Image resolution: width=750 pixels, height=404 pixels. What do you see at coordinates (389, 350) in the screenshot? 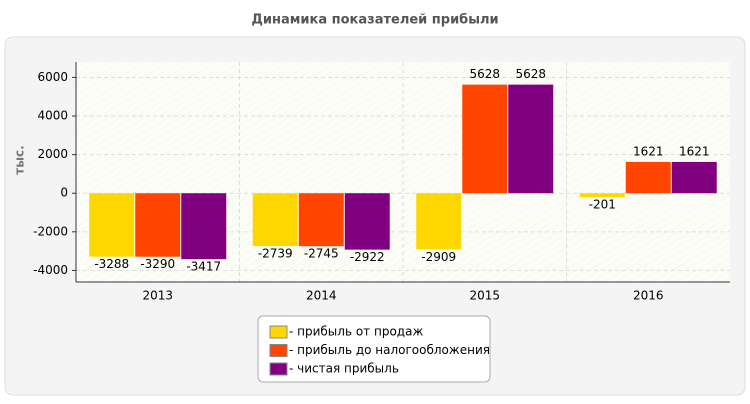
I see `legend-label: - прибыль до налогообложения` at bounding box center [389, 350].